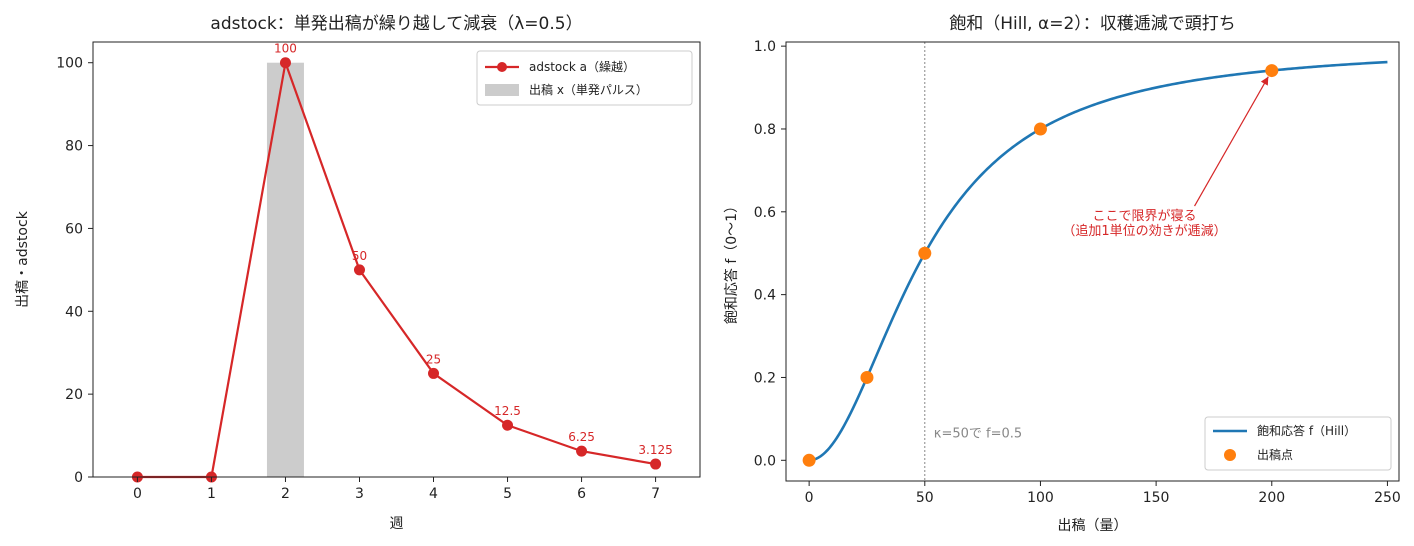 This screenshot has height=546, width=1414. I want to click on legend-label: 出稿点, so click(1275, 454).